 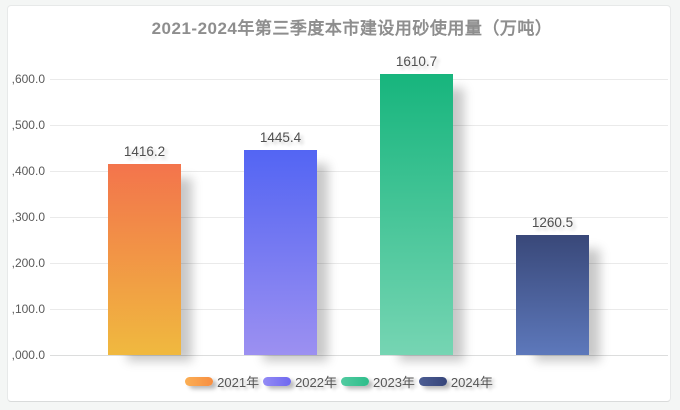 What do you see at coordinates (28, 309) in the screenshot?
I see `y-axis-tick-label: ,100.0` at bounding box center [28, 309].